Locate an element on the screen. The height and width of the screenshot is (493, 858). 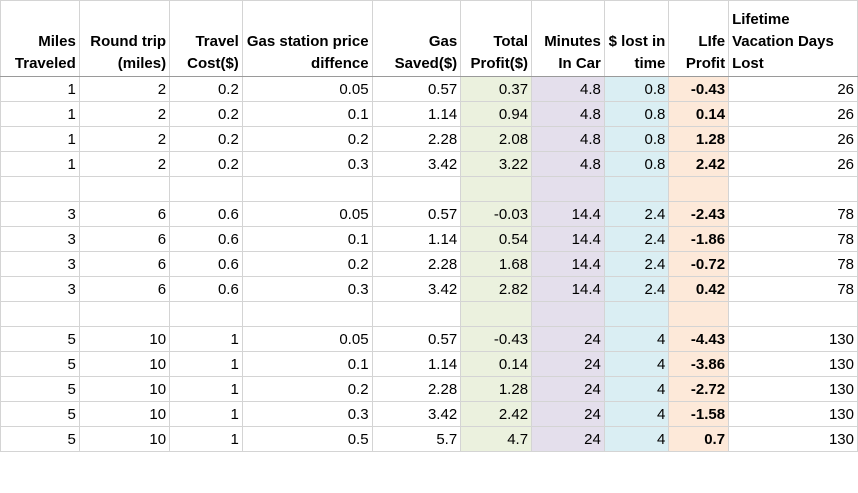
cell-vacation-days-lost is located at coordinates (793, 189).